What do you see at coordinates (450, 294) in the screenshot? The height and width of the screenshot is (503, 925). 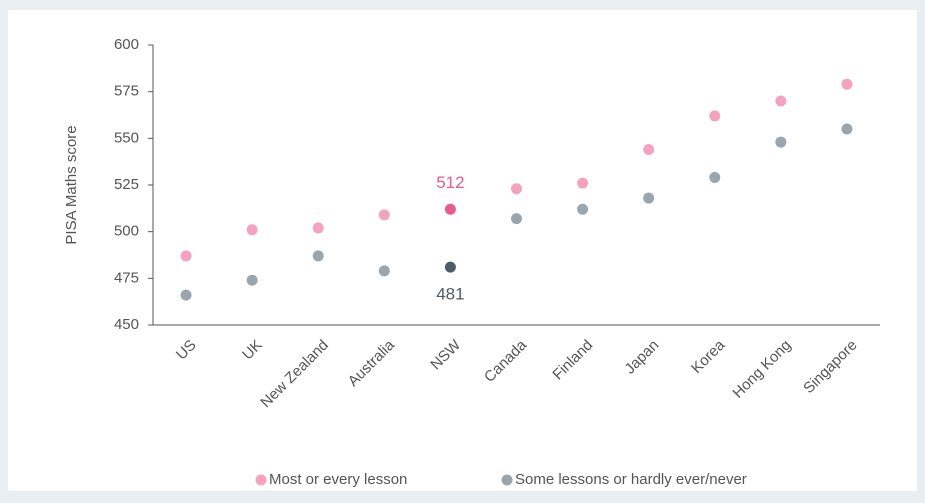 I see `value-label: 481` at bounding box center [450, 294].